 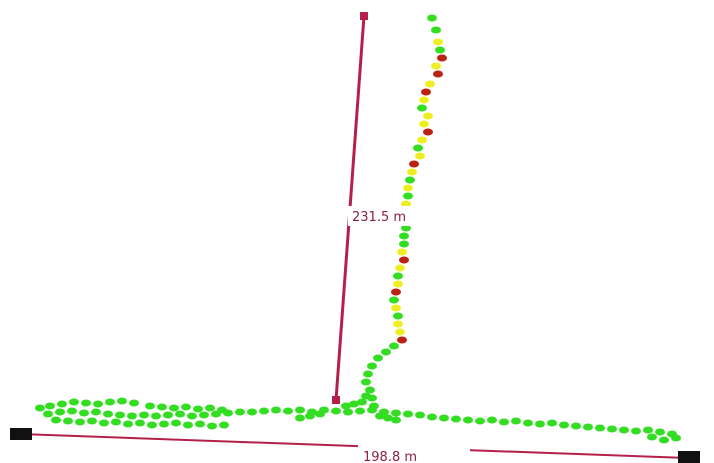 What do you see at coordinates (390, 456) in the screenshot?
I see `horizontal-distance-label: 198.8 m` at bounding box center [390, 456].